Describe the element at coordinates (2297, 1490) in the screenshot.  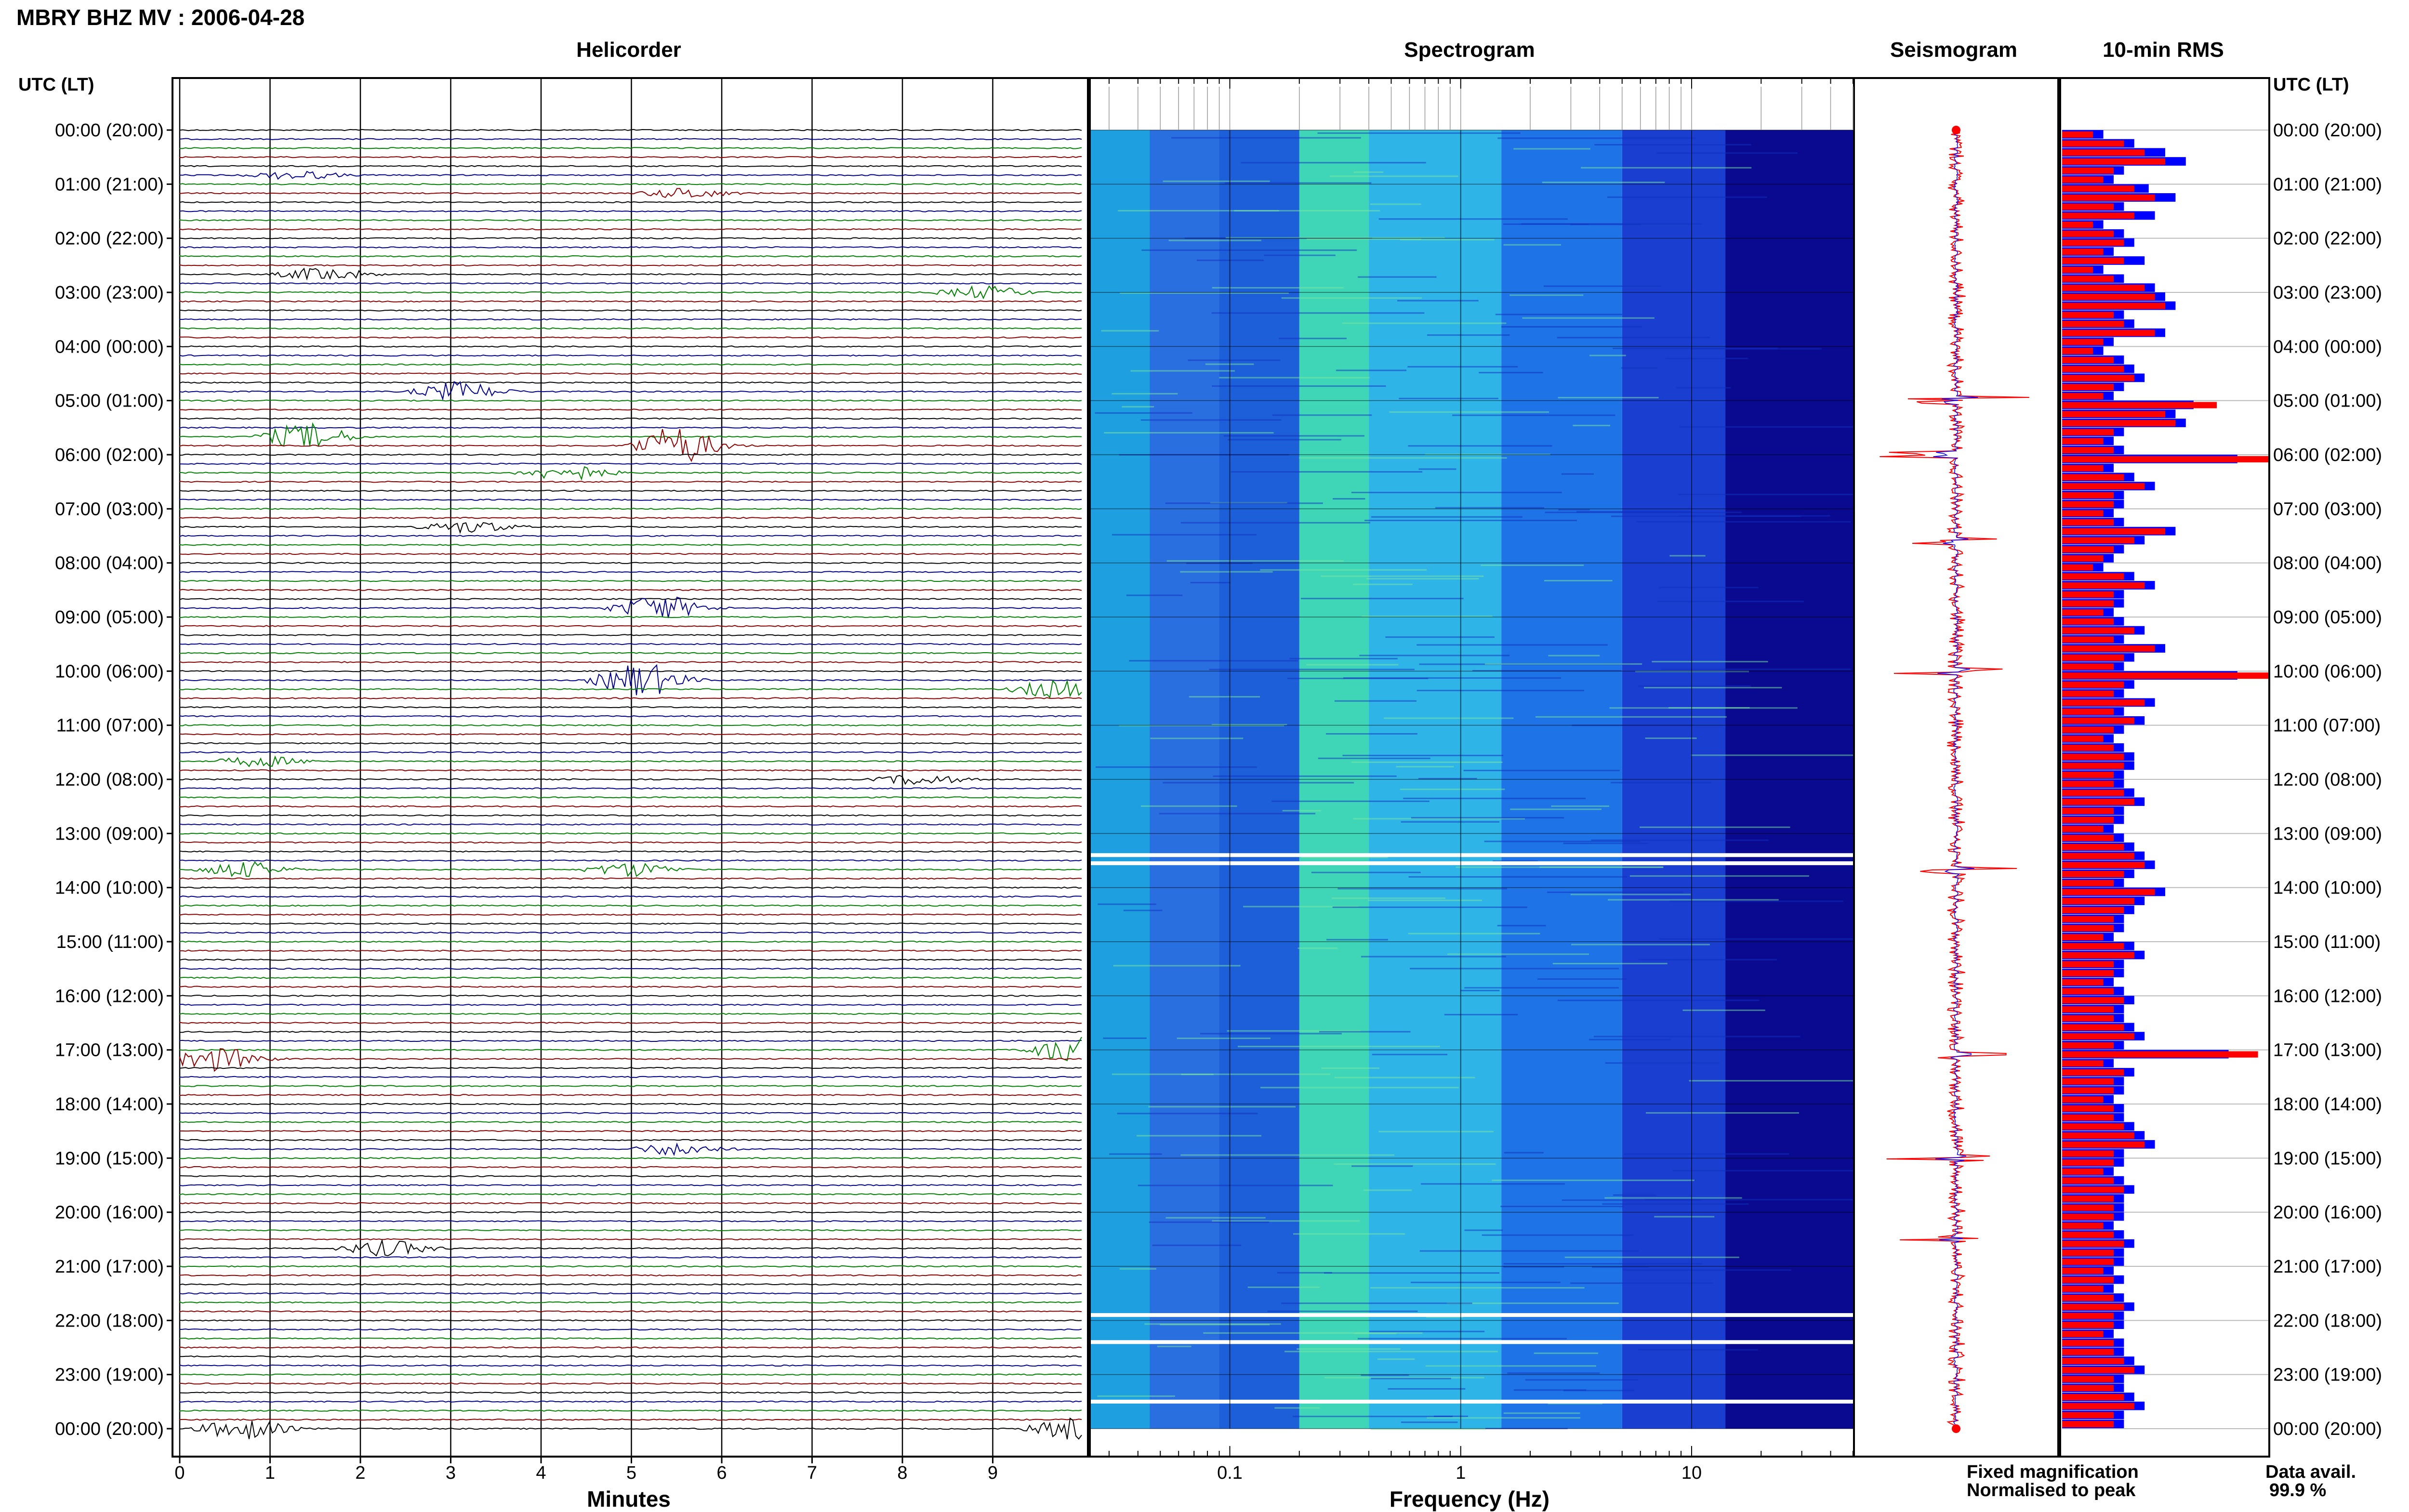
I see `data-avail-value: 99.9 %` at that location.